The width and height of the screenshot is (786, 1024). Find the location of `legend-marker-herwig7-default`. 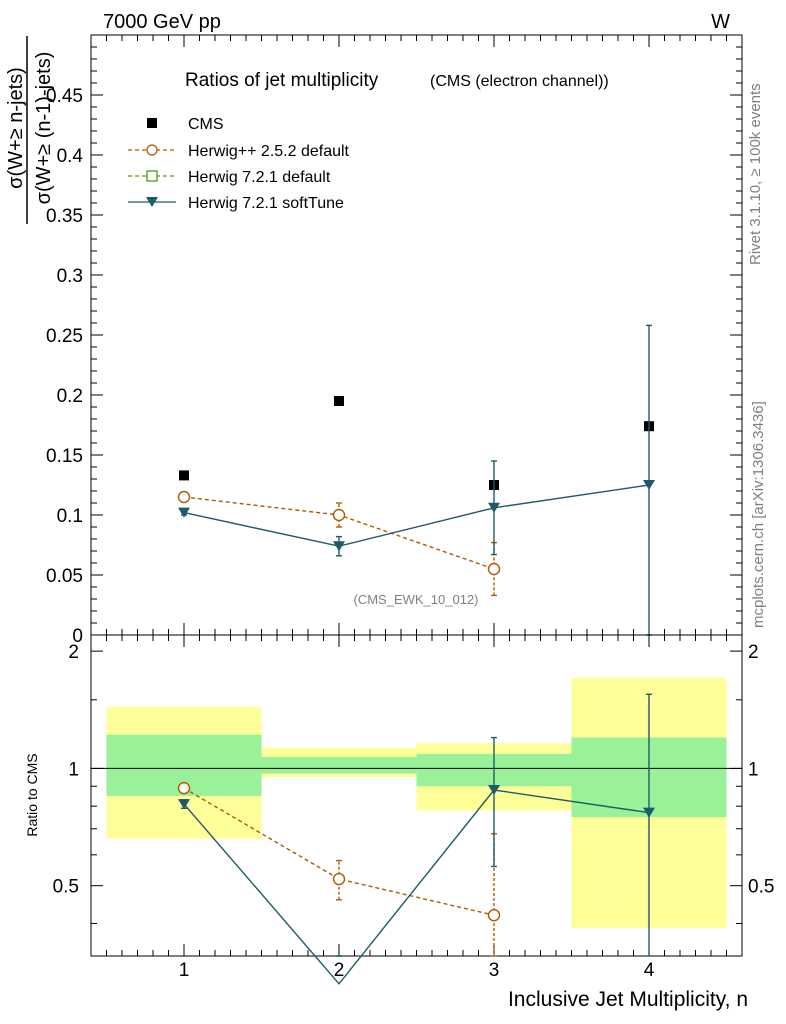

legend-marker-herwig7-default is located at coordinates (152, 176).